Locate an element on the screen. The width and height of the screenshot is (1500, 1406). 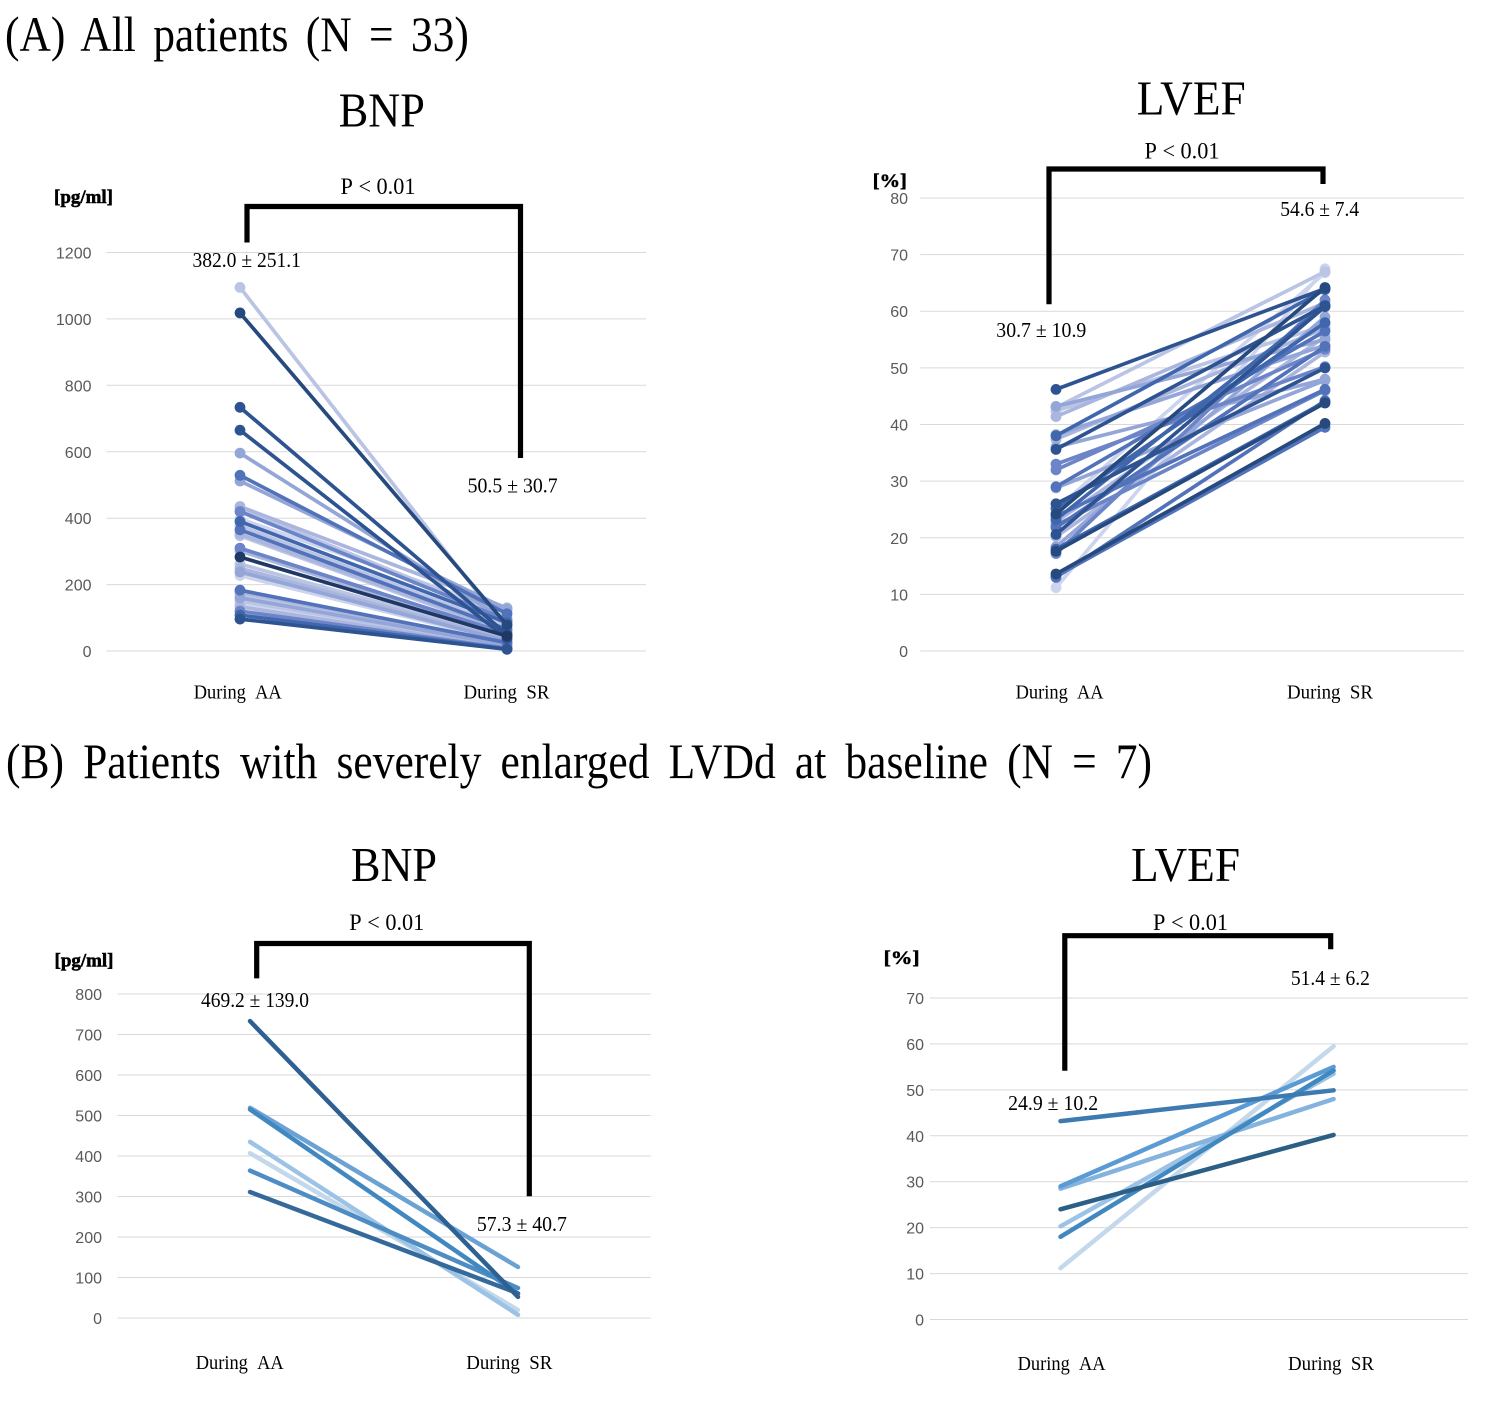
svg-text: 700 is located at coordinates (88, 1036).